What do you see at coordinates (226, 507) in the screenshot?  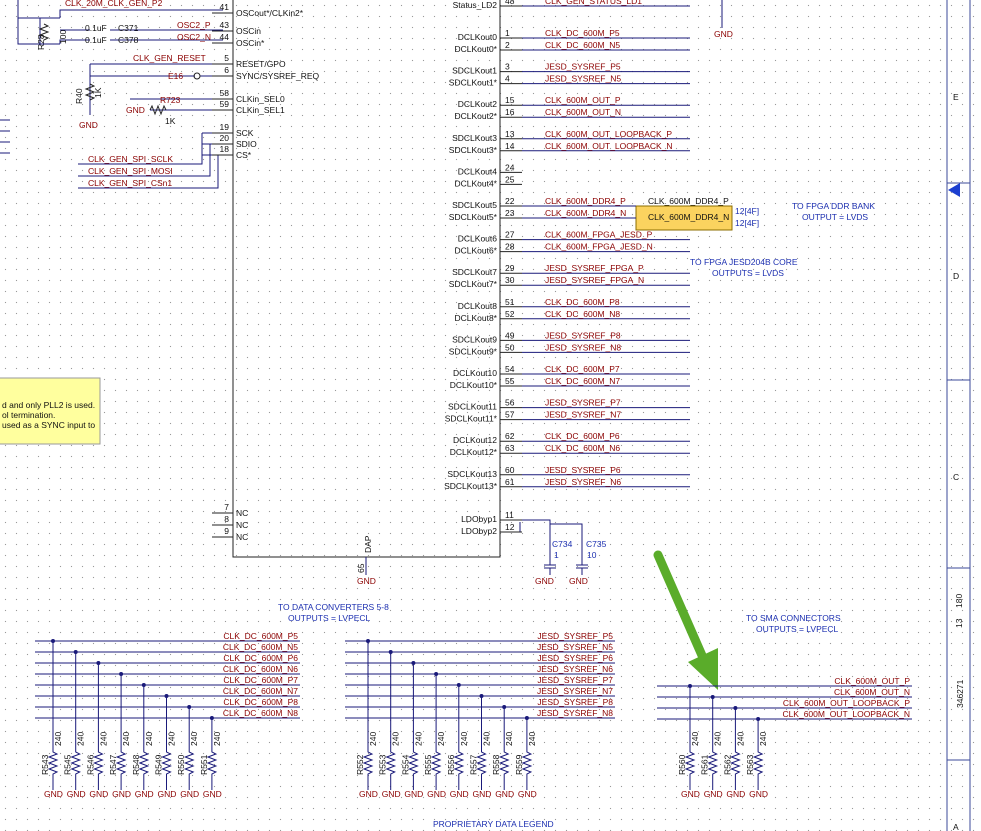 I see `pin-number: 7` at bounding box center [226, 507].